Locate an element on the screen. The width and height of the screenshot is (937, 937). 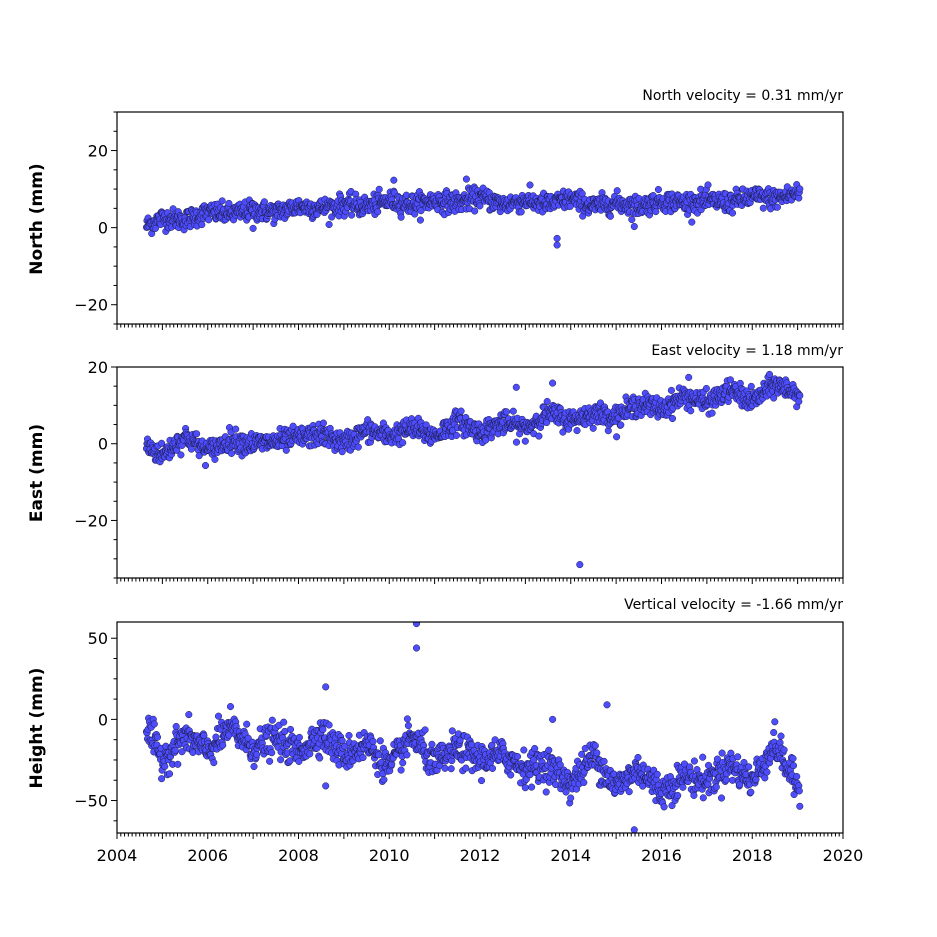
x-tick-label: 2008 is located at coordinates (298, 855).